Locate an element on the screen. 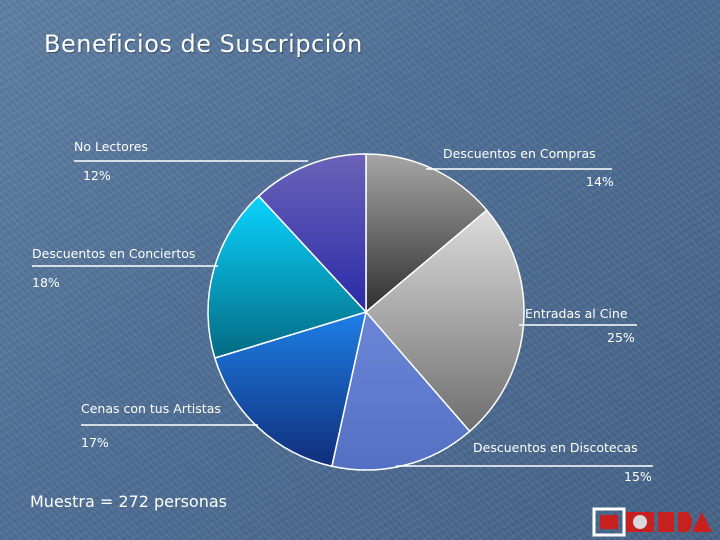  slice-label-cine: Entradas al Cine is located at coordinates (576, 313).